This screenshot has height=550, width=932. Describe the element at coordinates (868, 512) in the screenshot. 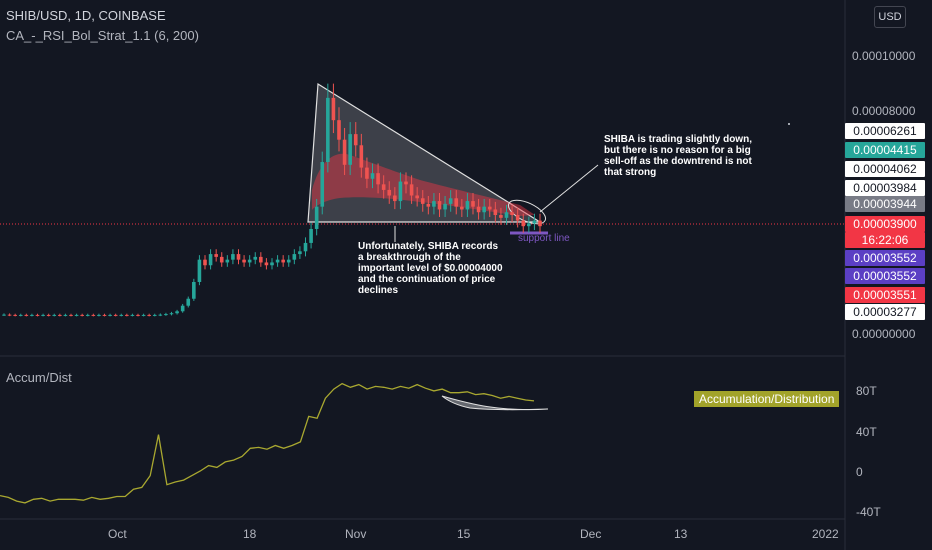

I see `accum-tick: -40T` at that location.